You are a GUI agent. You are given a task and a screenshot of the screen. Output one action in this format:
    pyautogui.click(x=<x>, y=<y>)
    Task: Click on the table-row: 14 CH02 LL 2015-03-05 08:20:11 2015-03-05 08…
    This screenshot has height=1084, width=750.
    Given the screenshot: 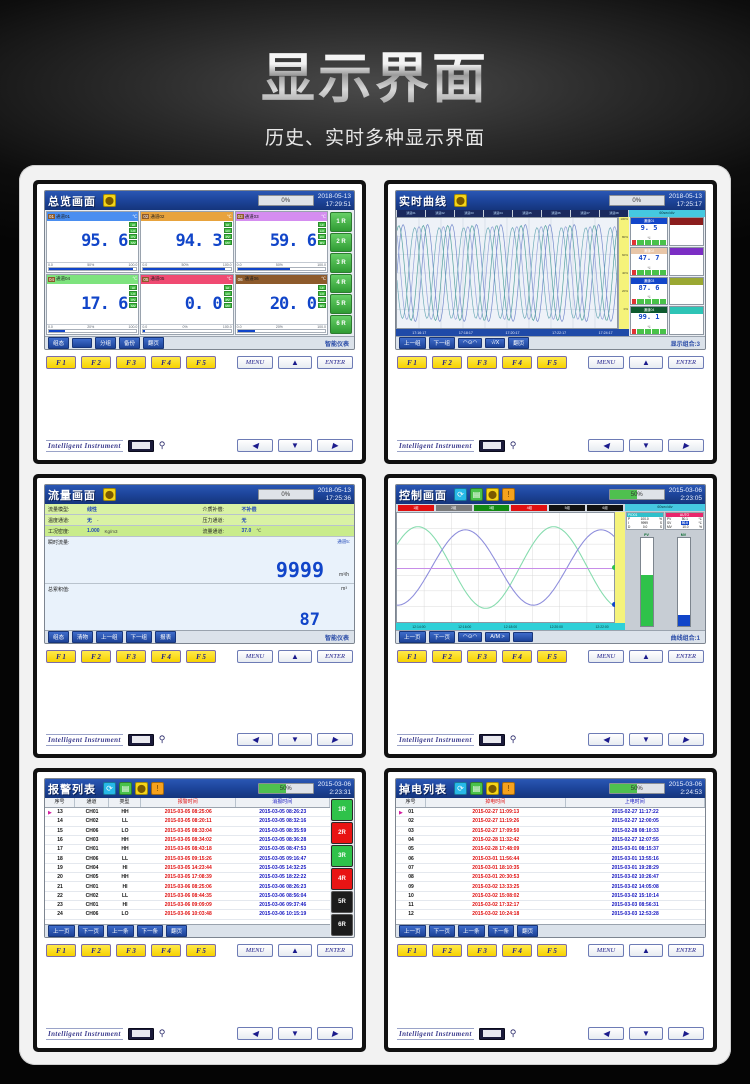 What is the action you would take?
    pyautogui.click(x=187, y=822)
    